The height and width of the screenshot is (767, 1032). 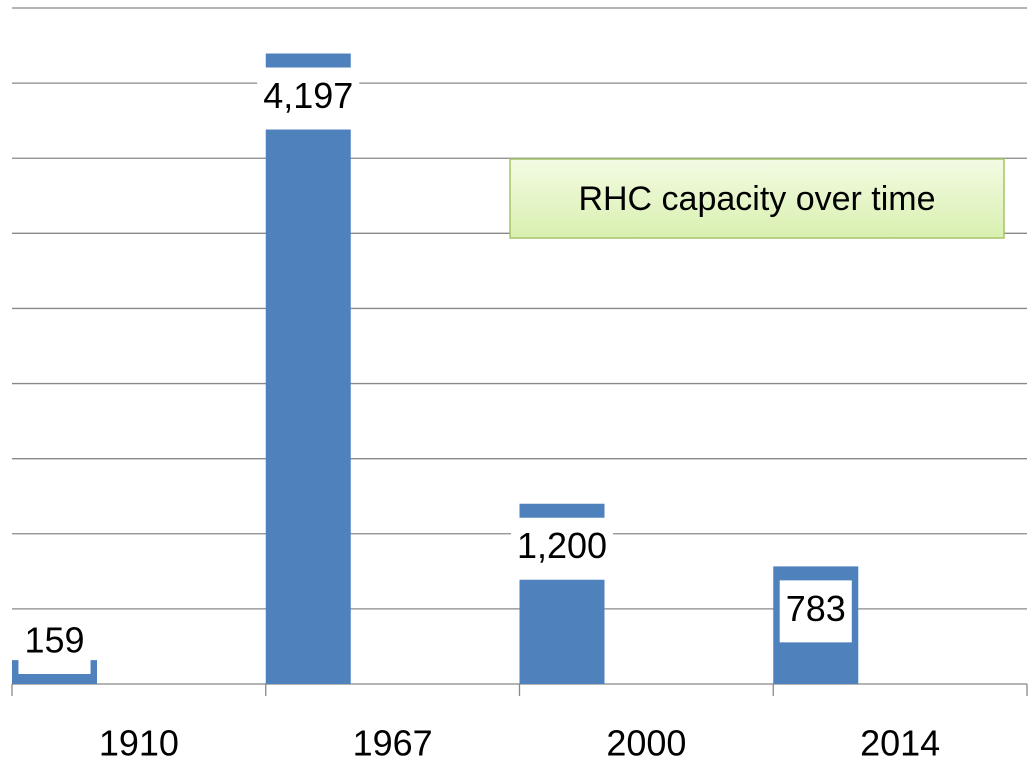 What do you see at coordinates (900, 743) in the screenshot?
I see `x-tick-label: 2014` at bounding box center [900, 743].